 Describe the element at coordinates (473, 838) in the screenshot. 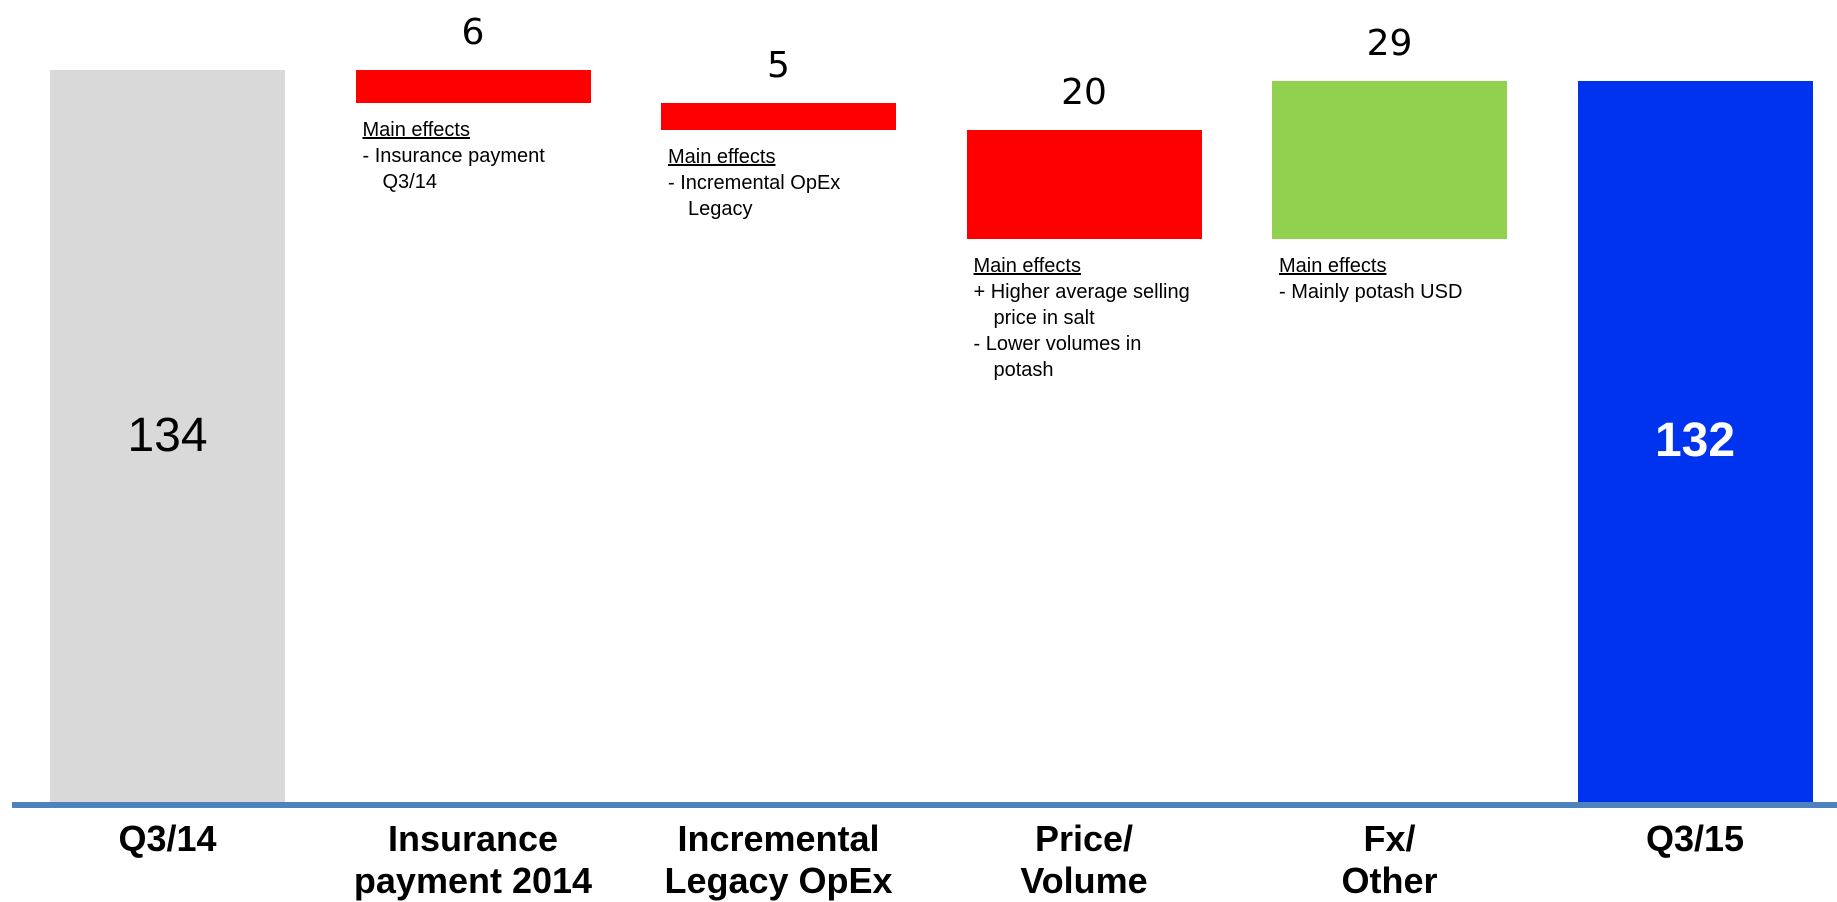

I see `category-label-line: Insurance` at that location.